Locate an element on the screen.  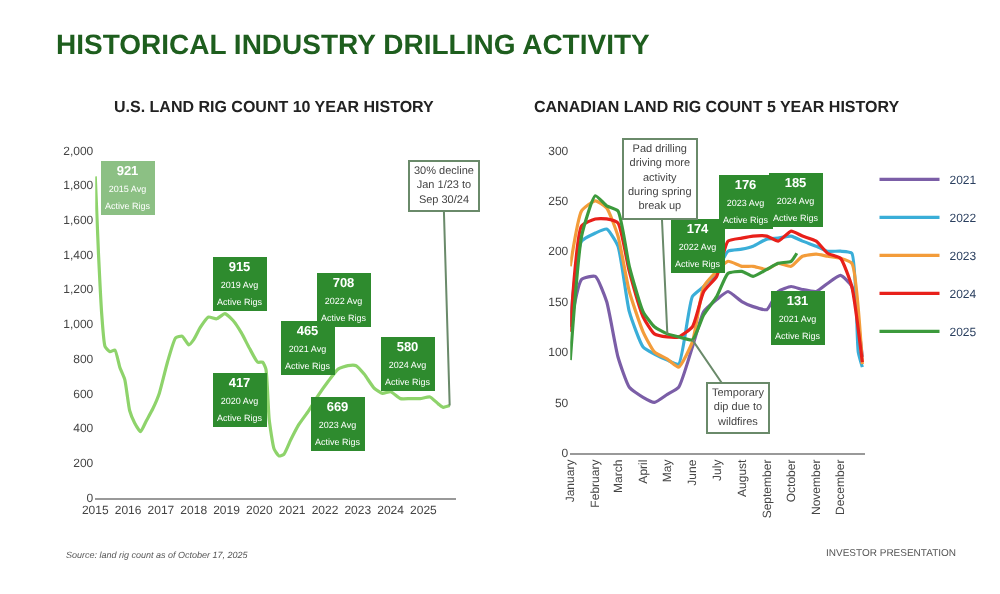
text: HISTORICAL INDUSTRY DRILLING ACTIVITY is located at coordinates (354, 44).